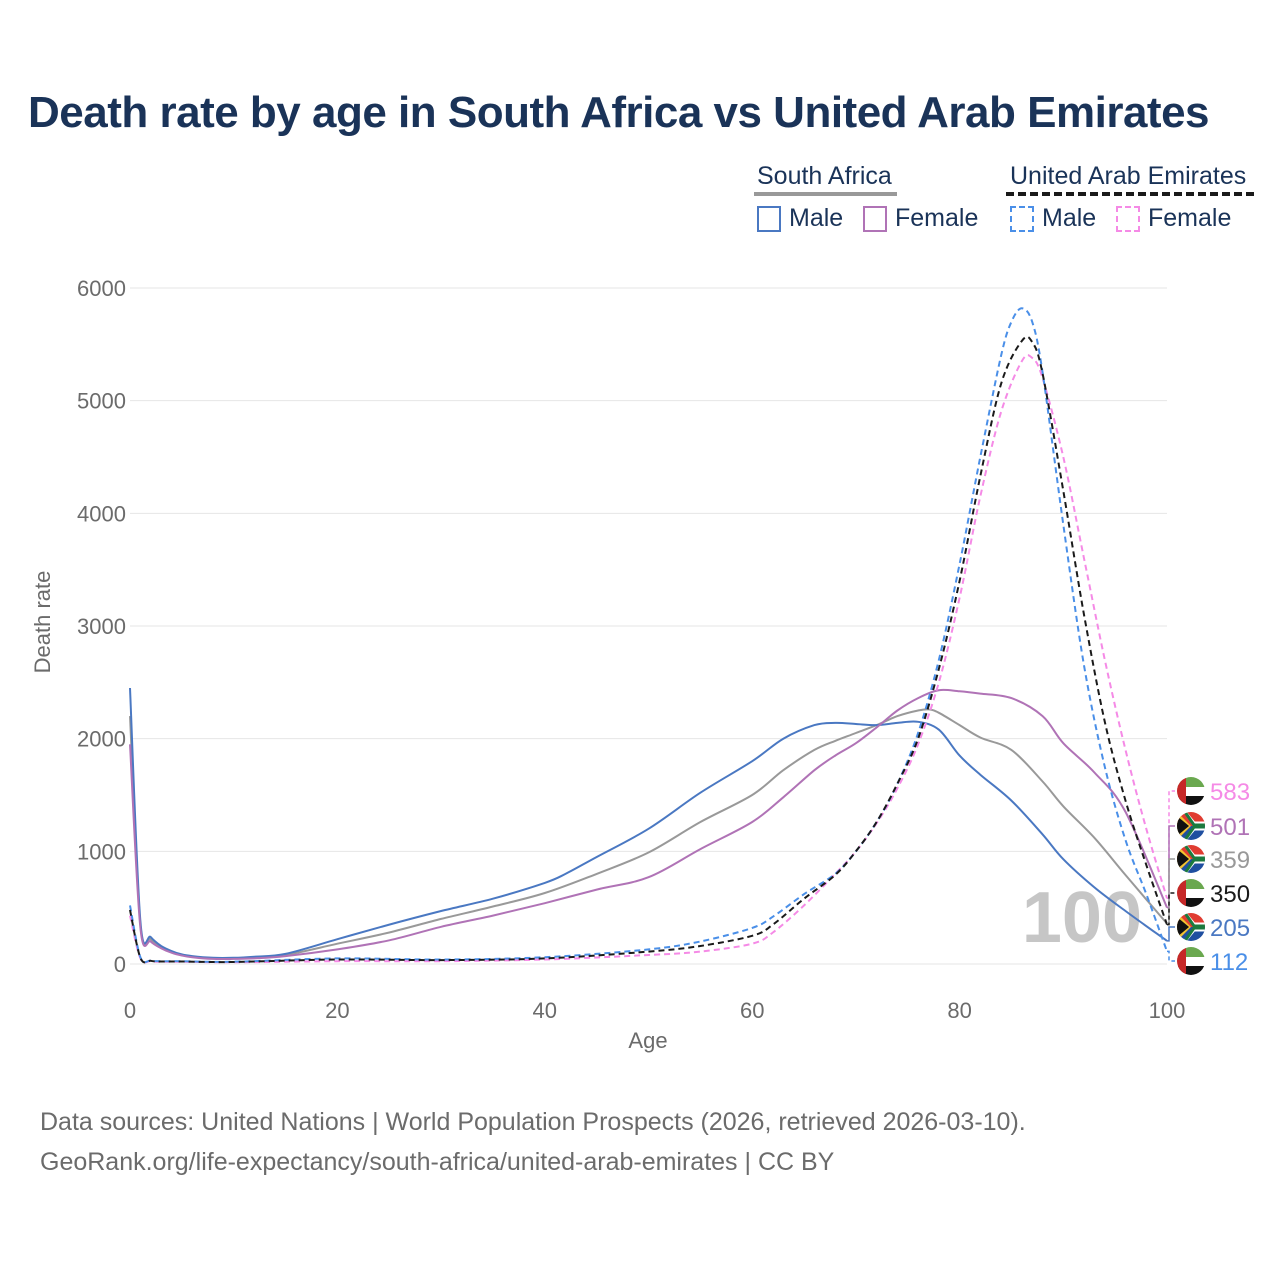  I want to click on legend-item-uae-female: Female, so click(1173, 218).